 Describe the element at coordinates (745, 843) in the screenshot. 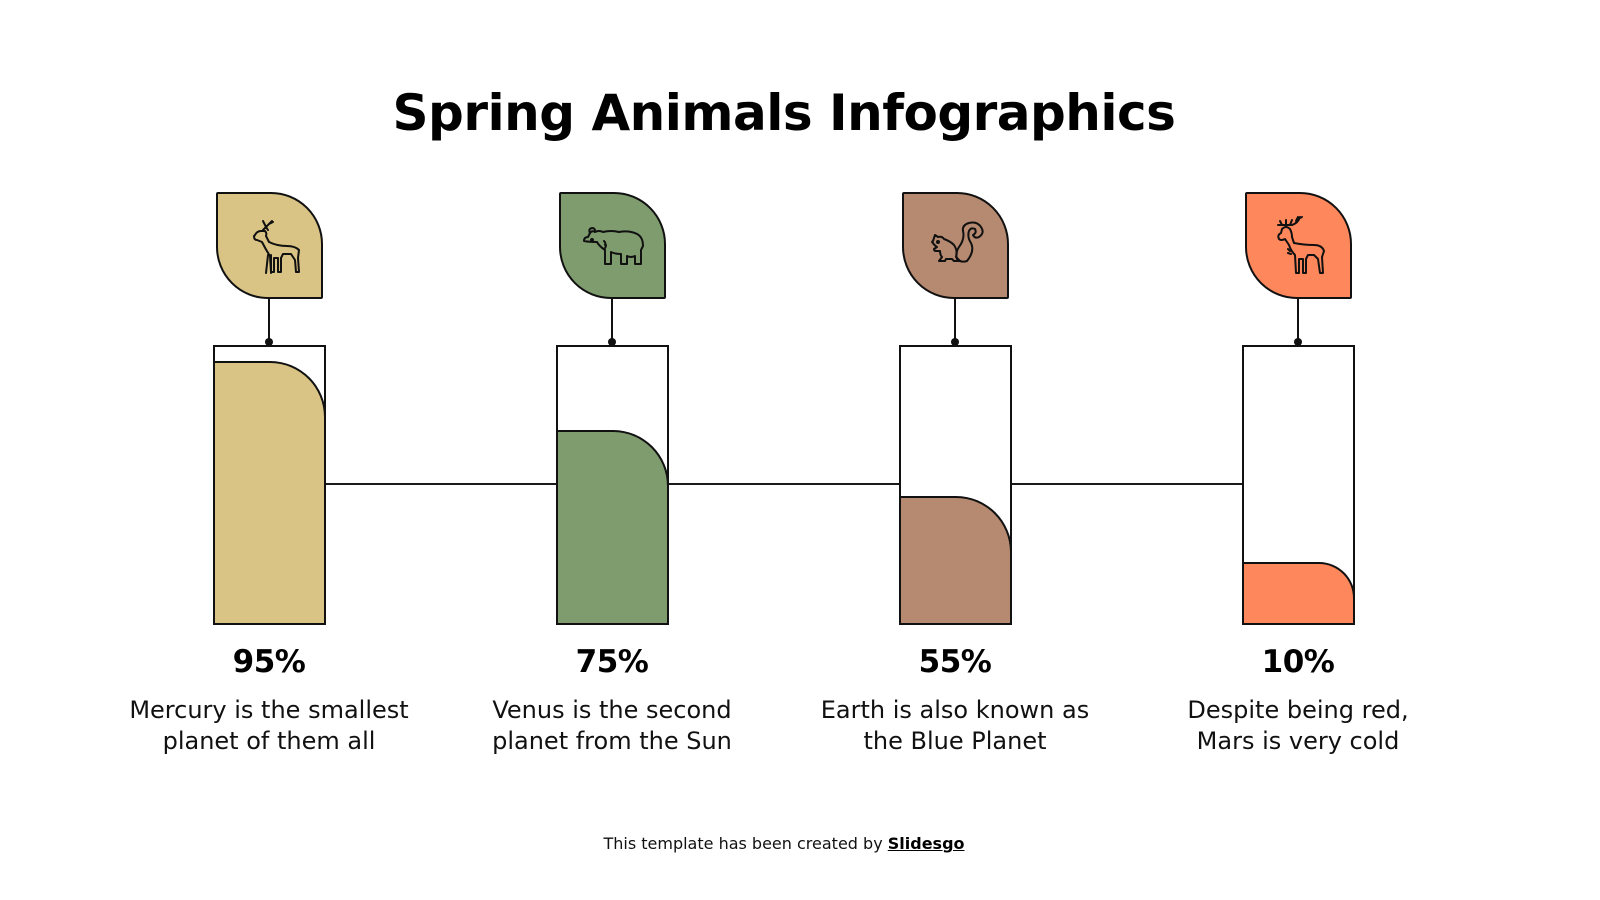

I see `footer-text: This template has been created by` at that location.